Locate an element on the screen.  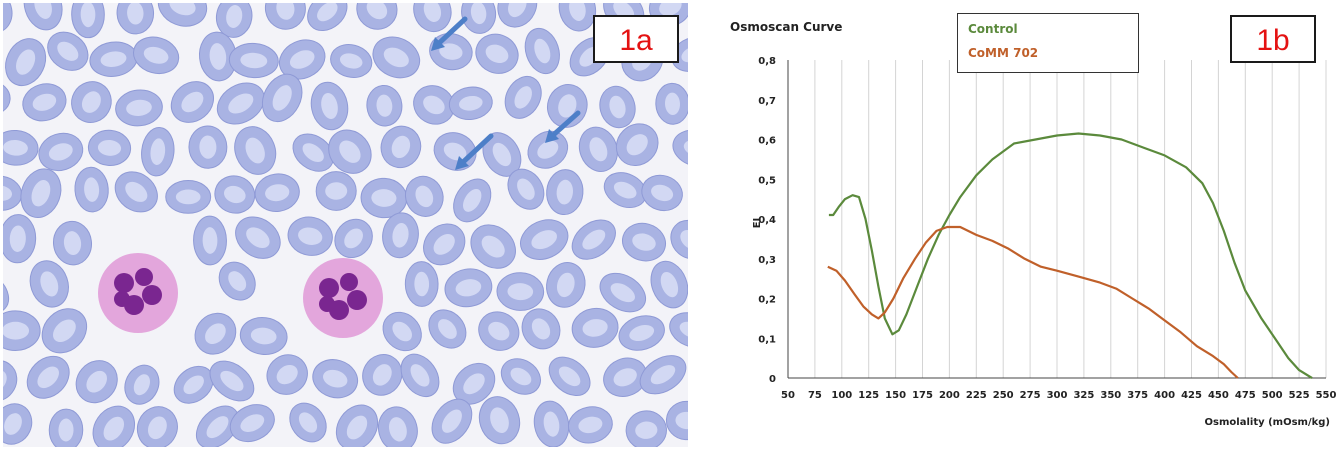
x-tick-label: 500 is located at coordinates (1272, 395).